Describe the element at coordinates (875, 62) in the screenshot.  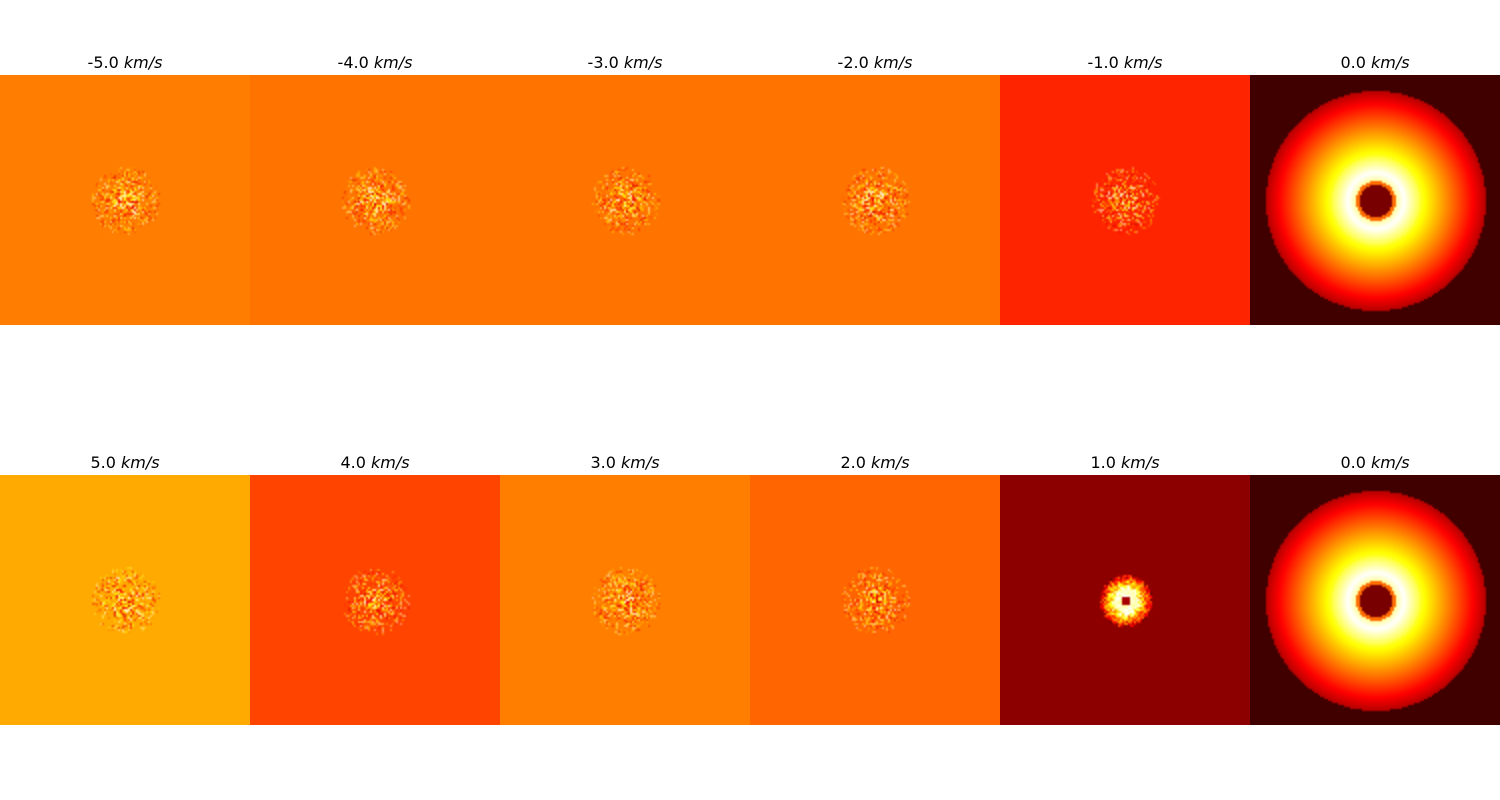
I see `panel-title: -2.0 km/s` at that location.